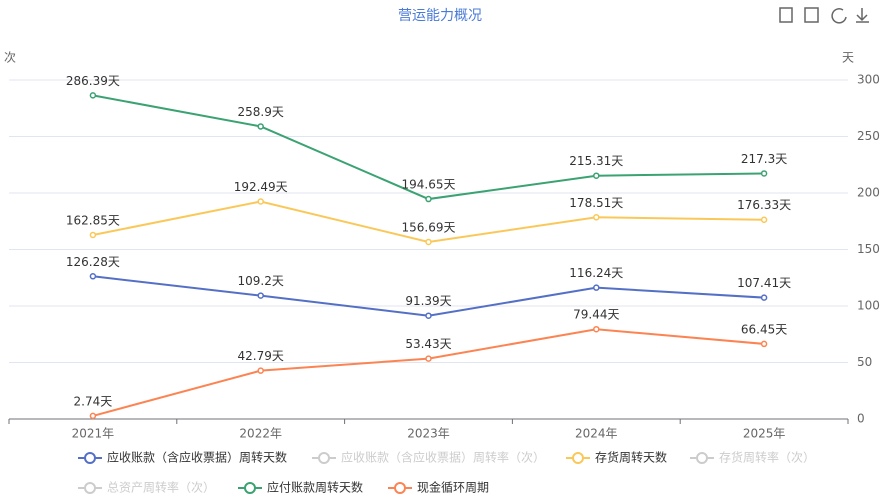  What do you see at coordinates (868, 249) in the screenshot?
I see `y2-tick-label: 150` at bounding box center [868, 249].